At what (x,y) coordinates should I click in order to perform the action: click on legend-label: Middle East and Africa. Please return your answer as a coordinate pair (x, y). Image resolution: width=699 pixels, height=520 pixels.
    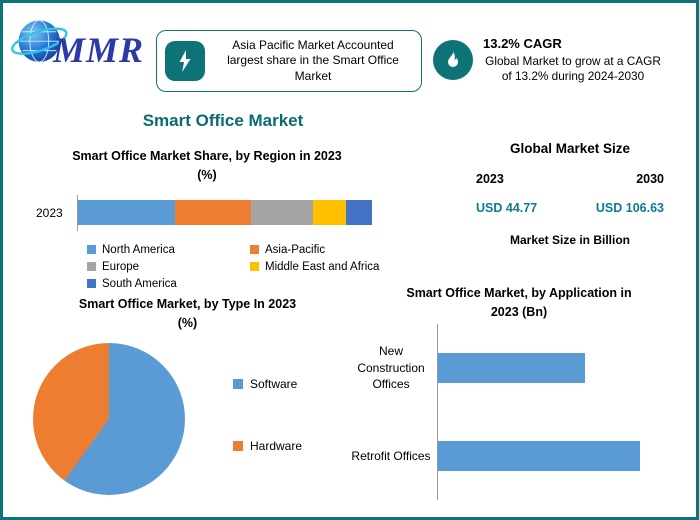
    Looking at the image, I should click on (322, 266).